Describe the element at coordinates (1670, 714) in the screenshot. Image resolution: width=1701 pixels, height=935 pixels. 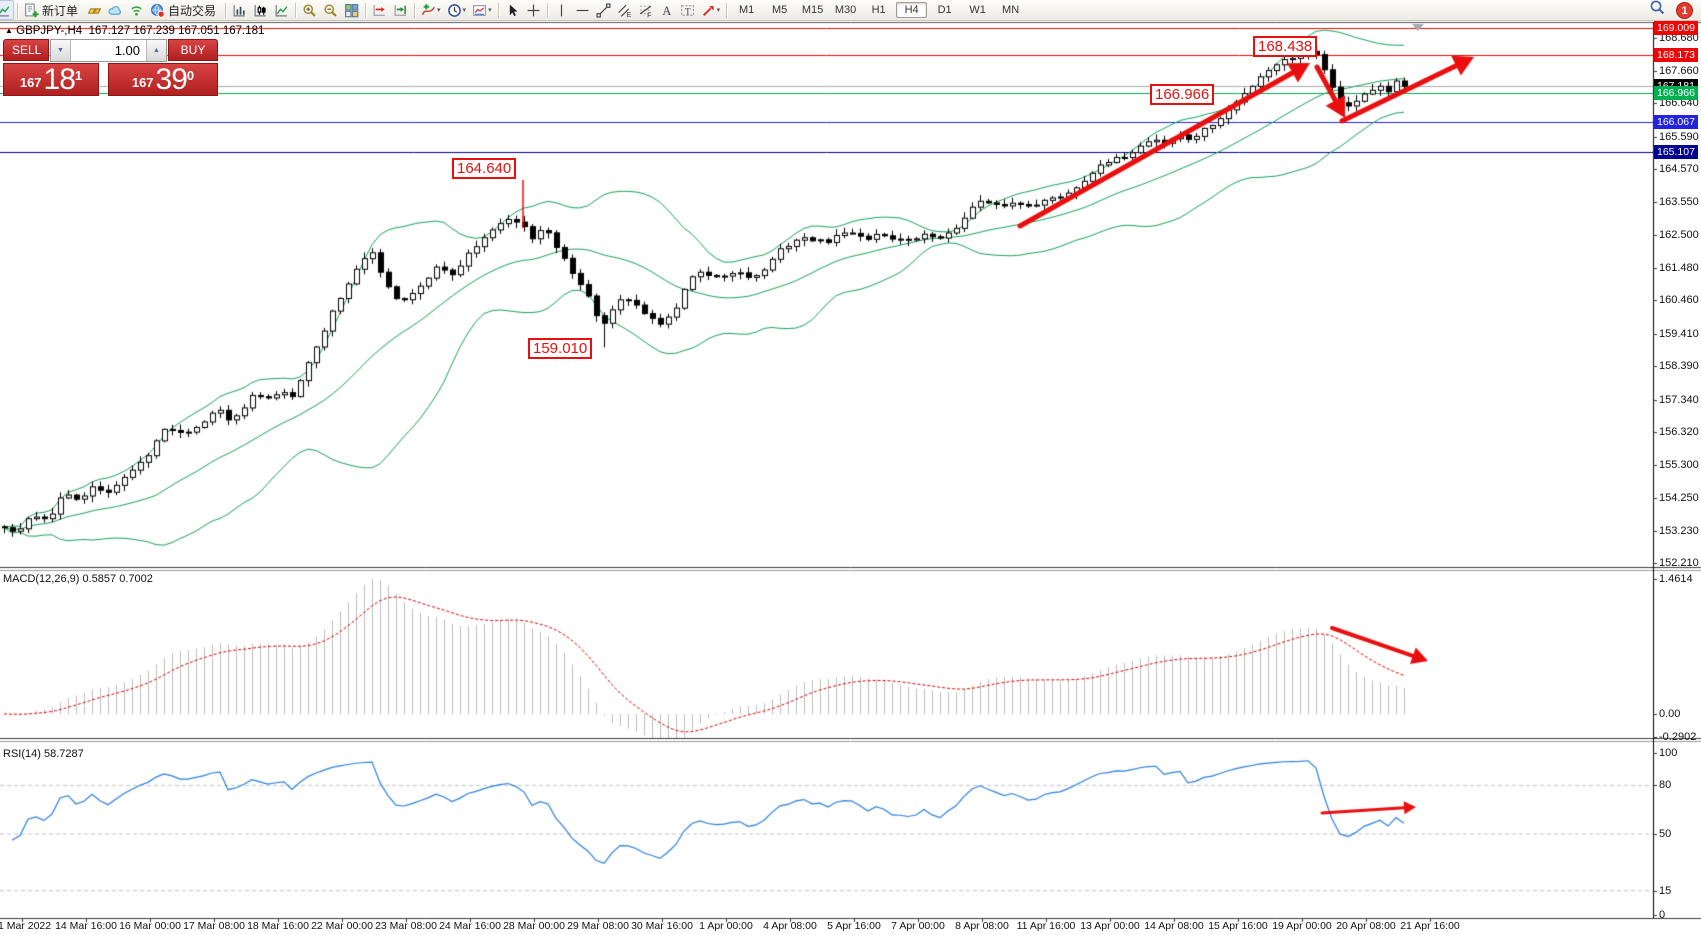
I see `macd-axis-label: 0.00` at that location.